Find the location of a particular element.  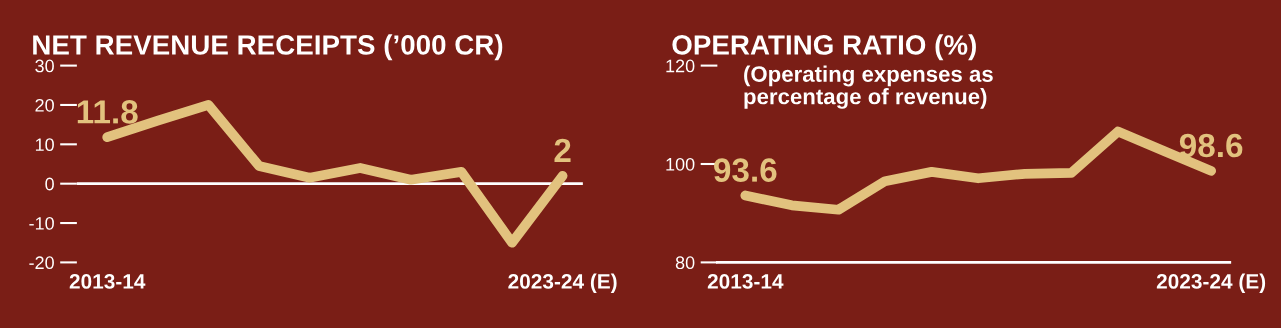

data-label: 2 is located at coordinates (562, 150).